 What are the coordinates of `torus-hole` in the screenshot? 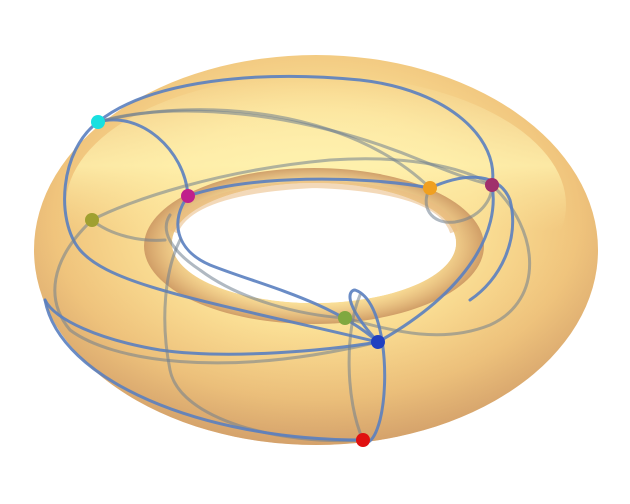 It's located at (314, 241).